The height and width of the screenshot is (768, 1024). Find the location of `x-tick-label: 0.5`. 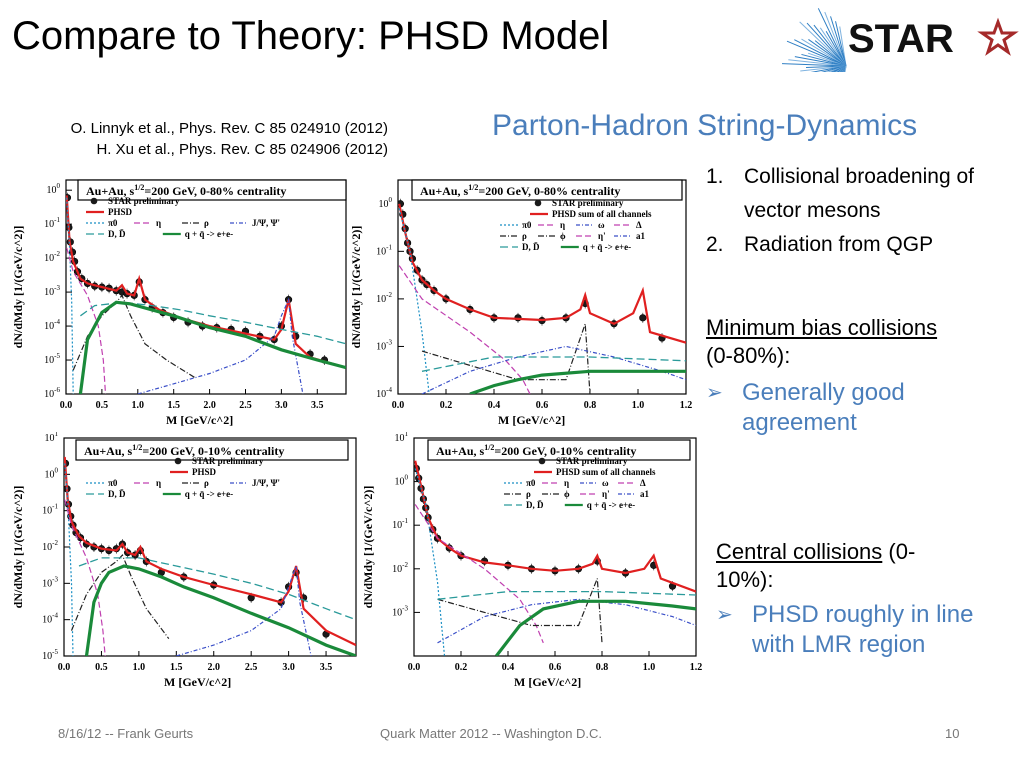

x-tick-label: 0.5 is located at coordinates (102, 405).